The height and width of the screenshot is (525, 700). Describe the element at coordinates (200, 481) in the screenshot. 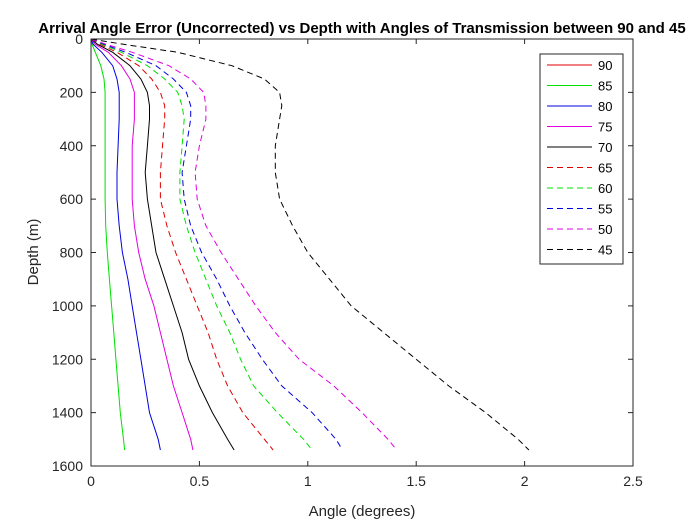

I see `x-tick-label: 0.5` at that location.